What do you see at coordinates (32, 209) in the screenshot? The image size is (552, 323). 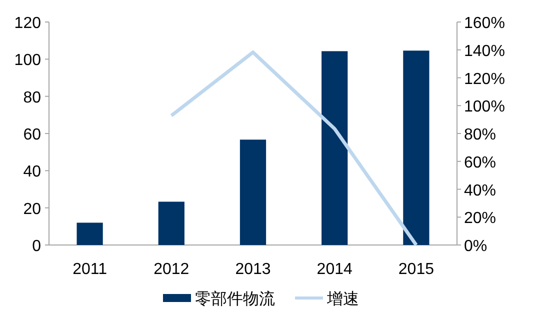 I see `y-tick-label: 20` at bounding box center [32, 209].